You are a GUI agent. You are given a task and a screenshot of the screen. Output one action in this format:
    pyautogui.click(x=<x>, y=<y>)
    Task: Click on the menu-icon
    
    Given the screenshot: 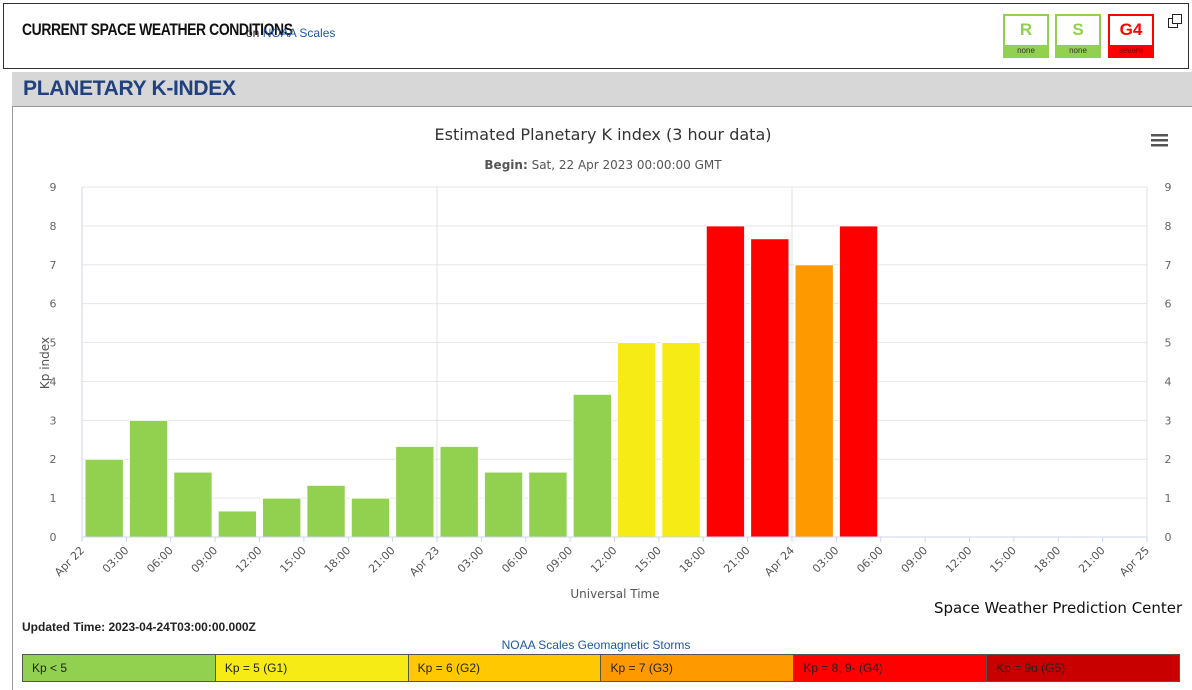 What is the action you would take?
    pyautogui.click(x=1159, y=140)
    